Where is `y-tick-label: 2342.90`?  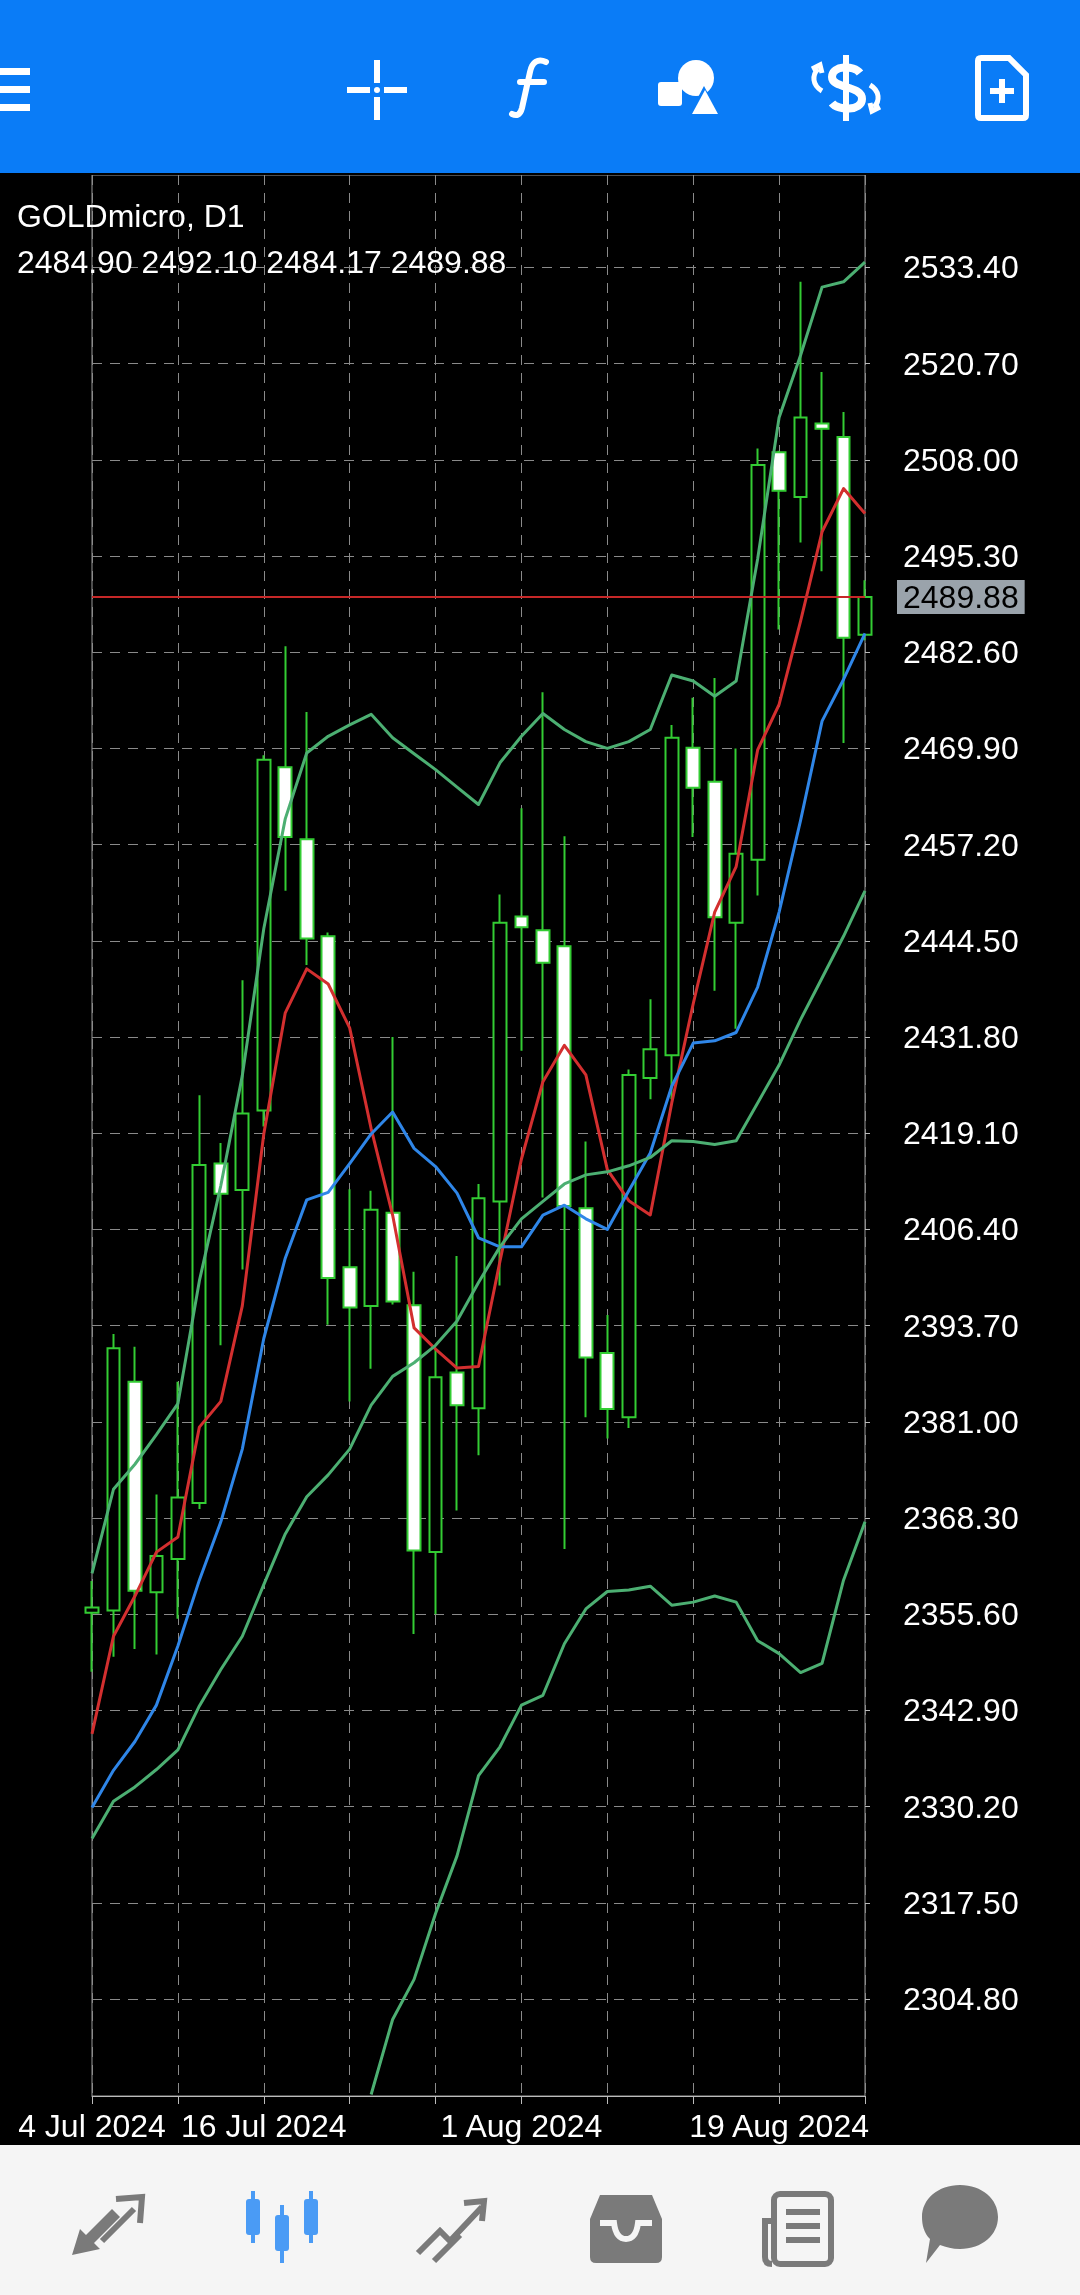 y-tick-label: 2342.90 is located at coordinates (961, 1710).